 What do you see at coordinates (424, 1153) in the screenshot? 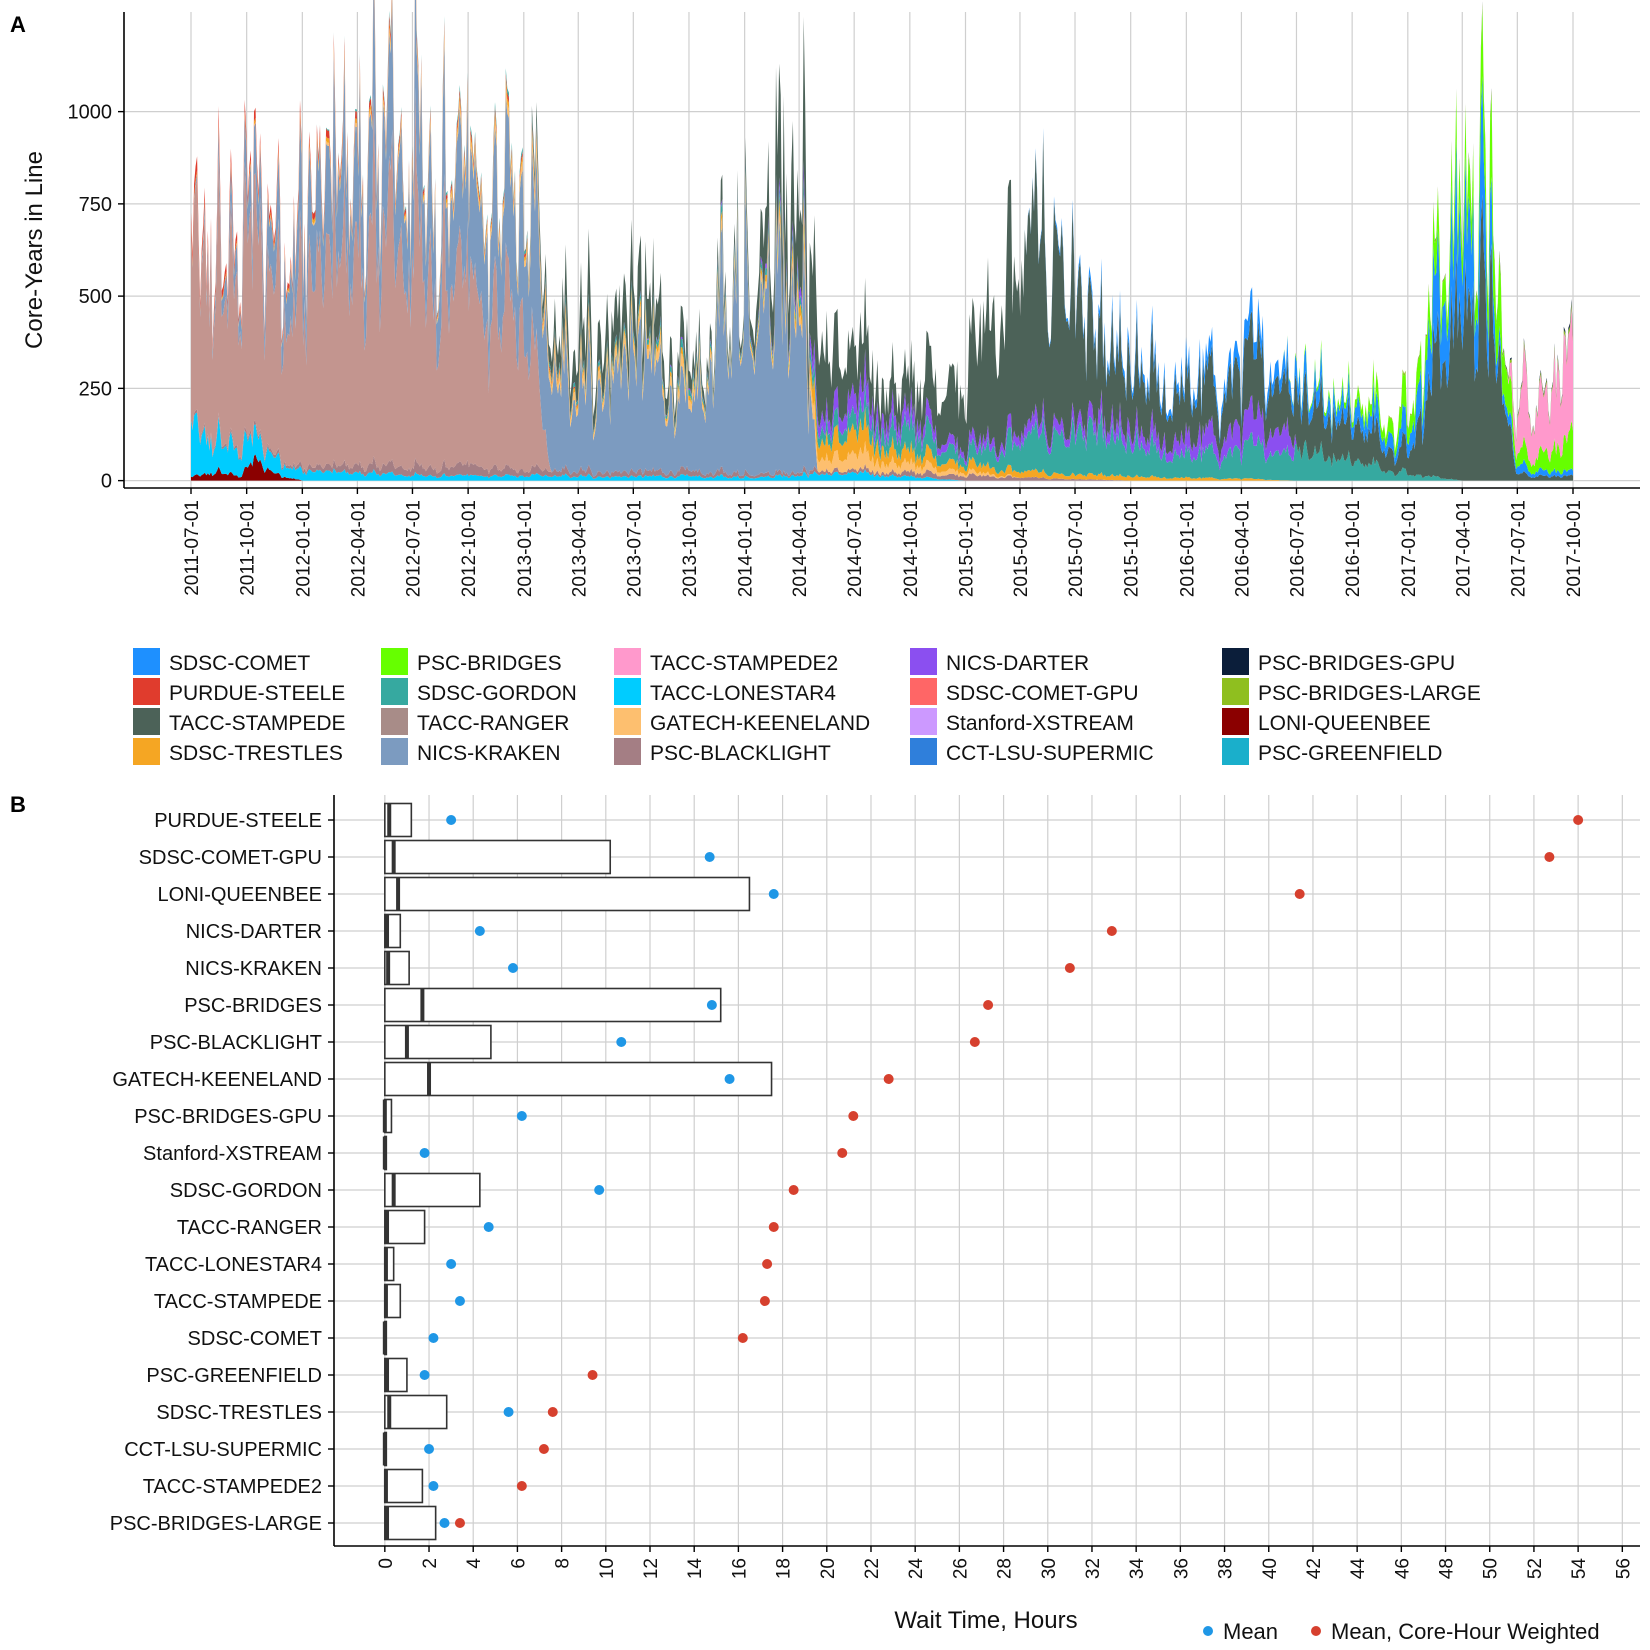
I see `mean-point-stanford-xstream` at bounding box center [424, 1153].